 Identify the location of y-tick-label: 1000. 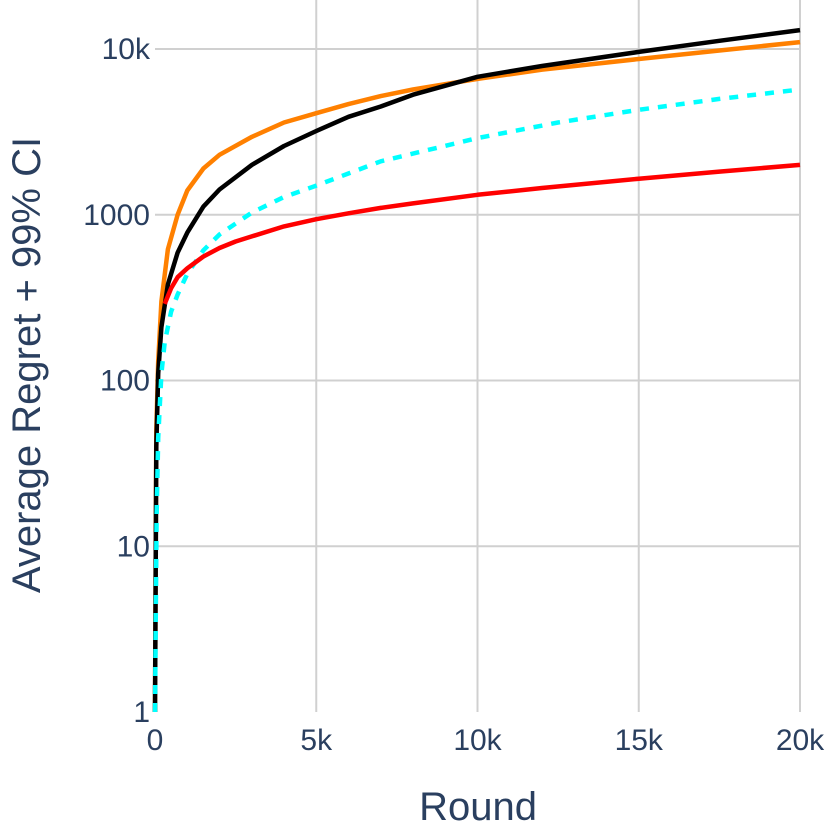
(116, 215).